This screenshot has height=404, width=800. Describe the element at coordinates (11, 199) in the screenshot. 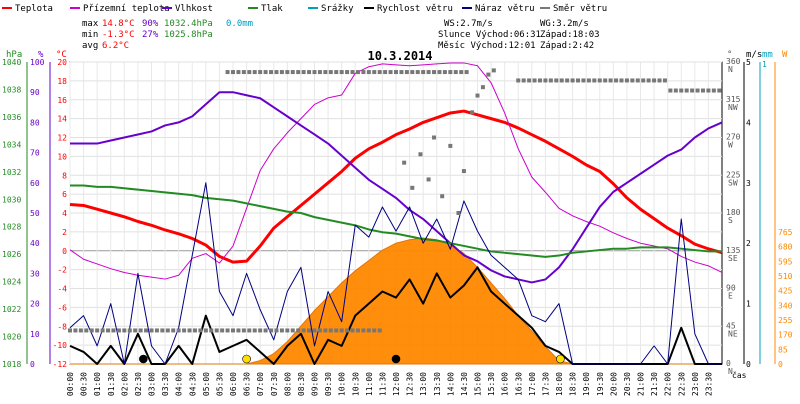

I see `axis-tick-hpa: 1030` at that location.